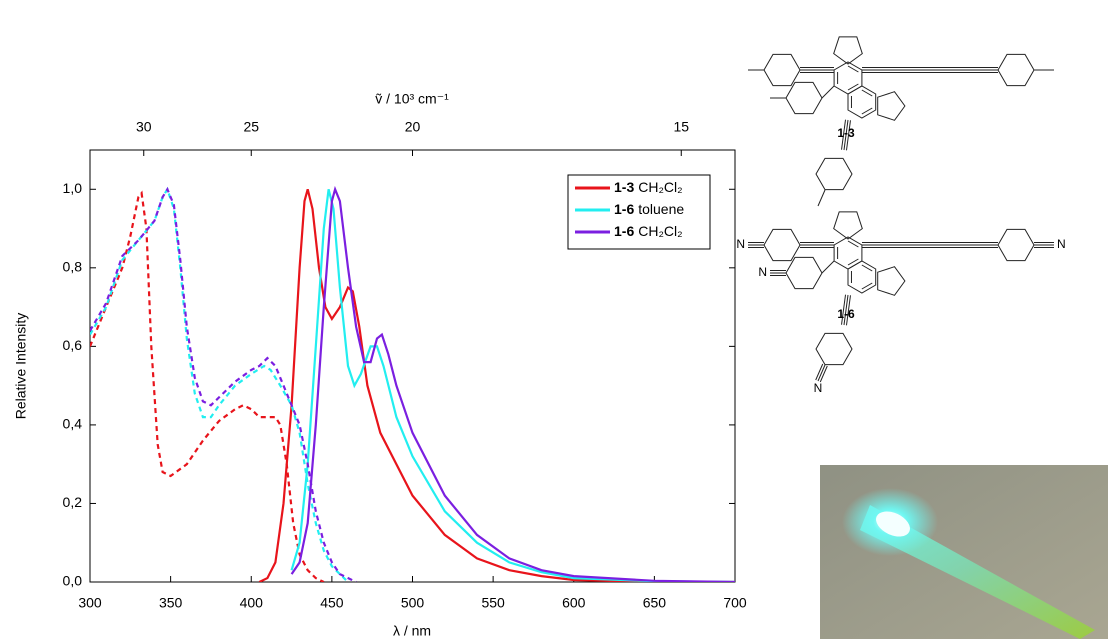 This screenshot has height=639, width=1108. I want to click on x-tick-label: 500, so click(413, 603).